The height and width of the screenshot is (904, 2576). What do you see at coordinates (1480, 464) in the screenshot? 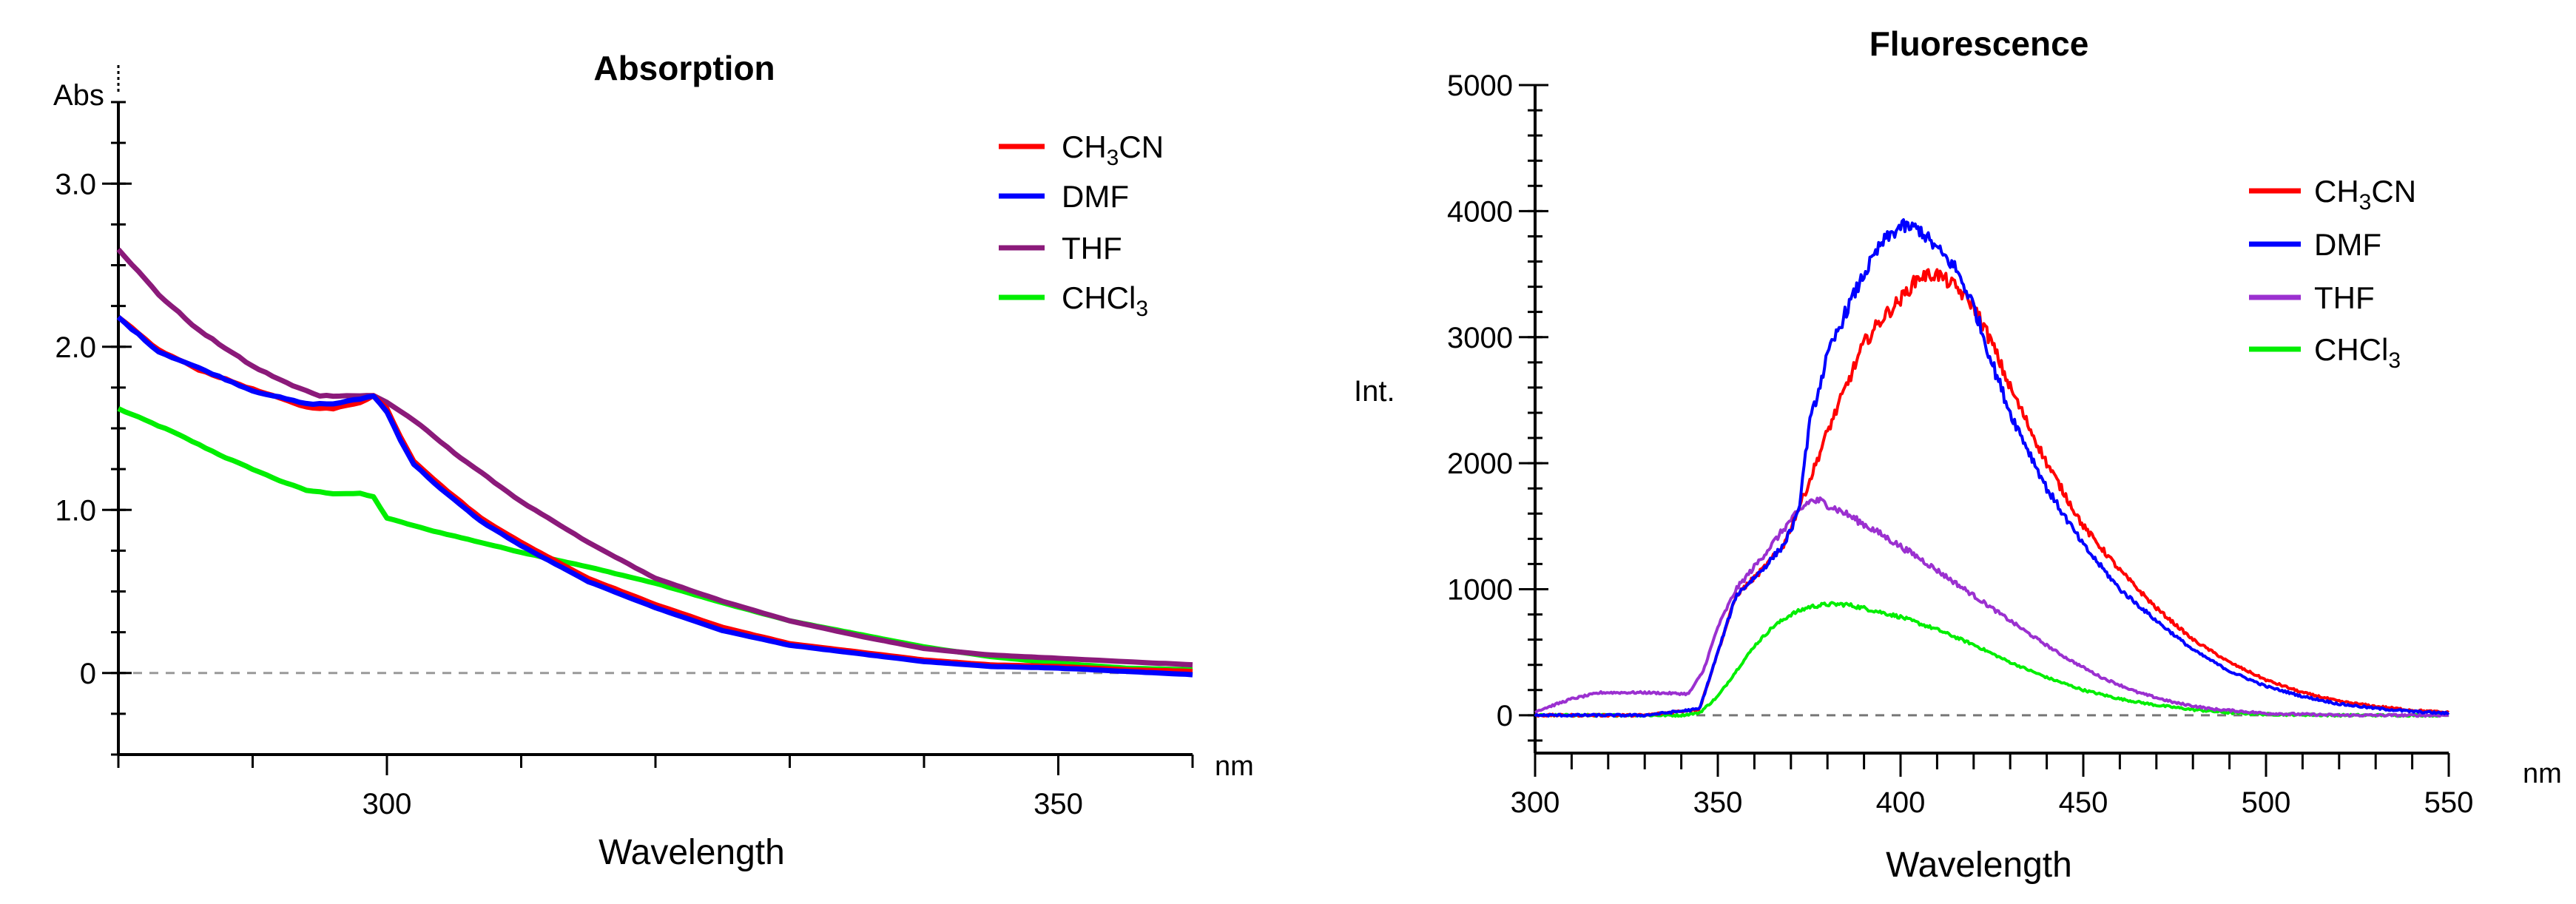
I see `y-tick-label: 2000` at bounding box center [1480, 464].